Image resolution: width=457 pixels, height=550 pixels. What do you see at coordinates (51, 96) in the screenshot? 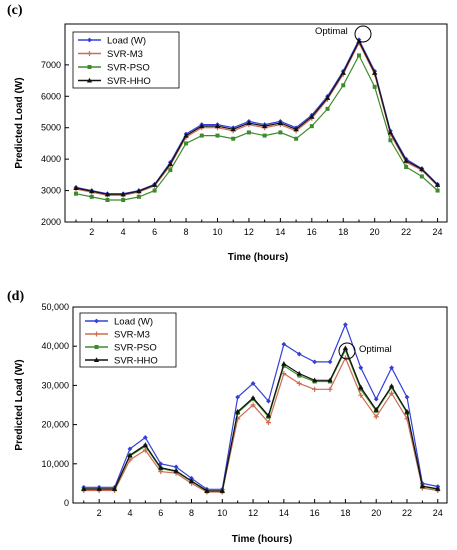
I see `y-tick-label: 6000` at bounding box center [51, 96].